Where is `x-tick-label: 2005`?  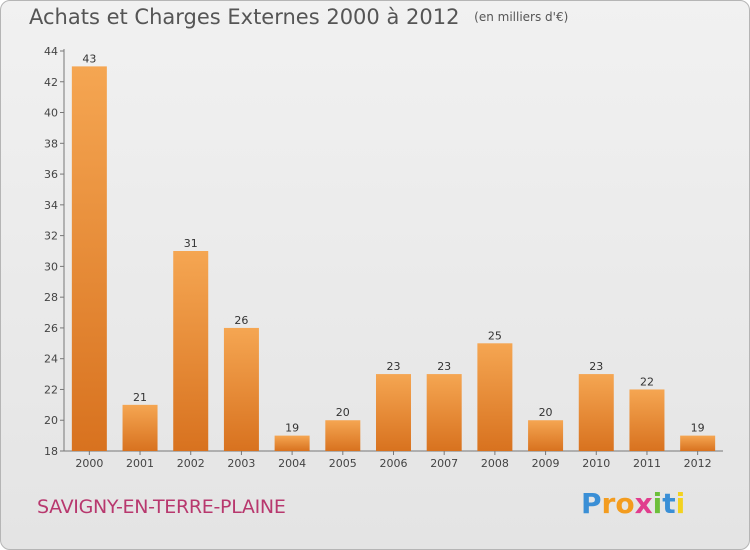 x-tick-label: 2005 is located at coordinates (343, 463).